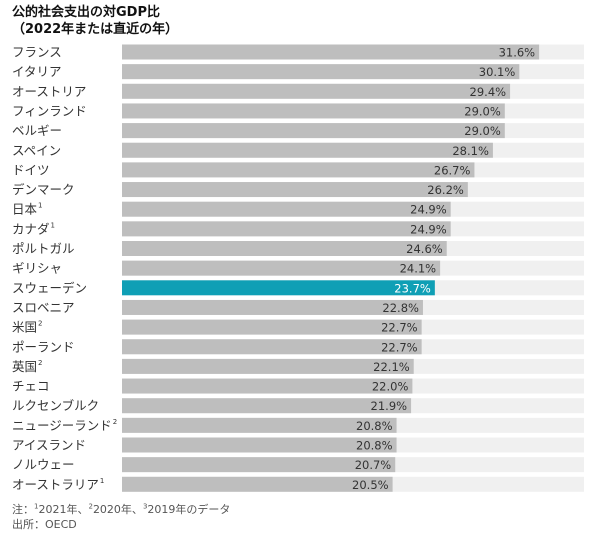 This screenshot has height=537, width=600. I want to click on footnote: 注：12021年、22020年、32019年のデータ, so click(121, 510).